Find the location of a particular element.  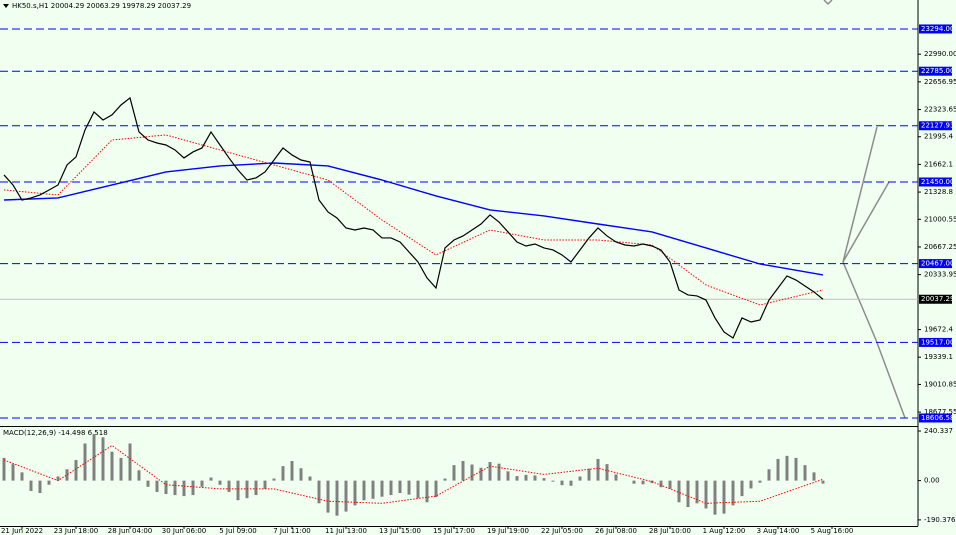

x-tick-label: 23 Jun 18:00 is located at coordinates (76, 531).